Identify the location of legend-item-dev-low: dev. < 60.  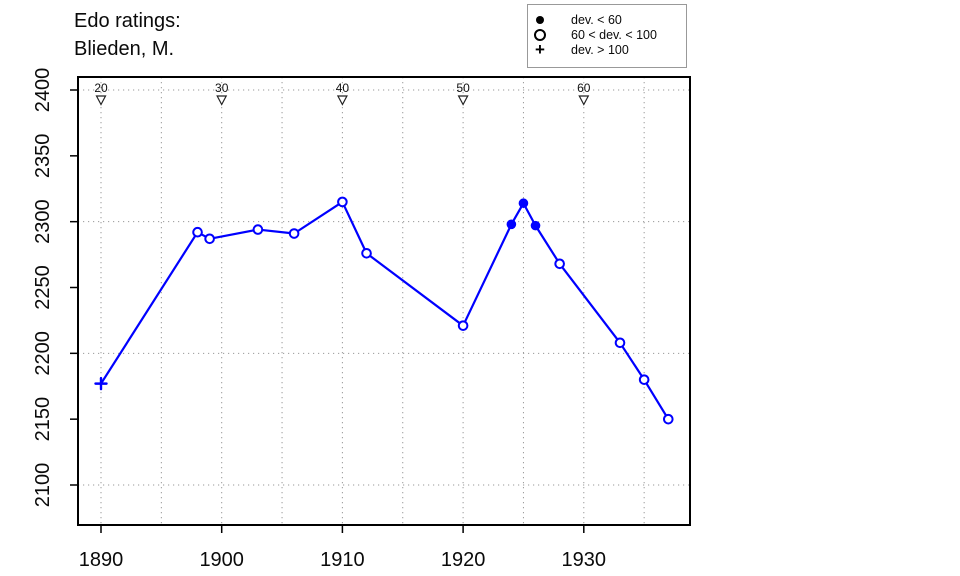
(607, 19).